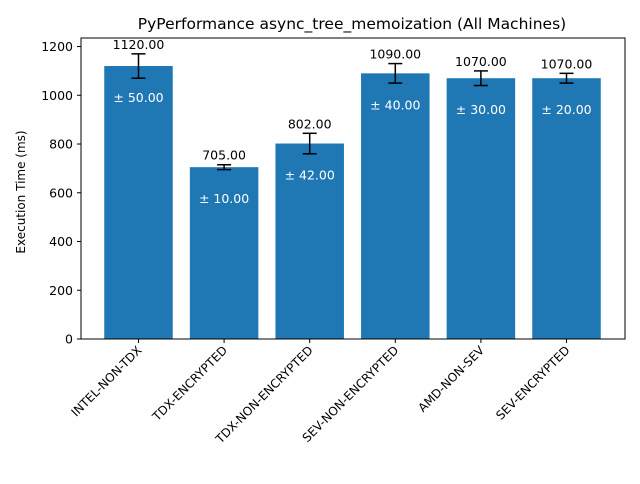 This screenshot has height=484, width=640. I want to click on bar-tdx-non-encrypted, so click(309, 241).